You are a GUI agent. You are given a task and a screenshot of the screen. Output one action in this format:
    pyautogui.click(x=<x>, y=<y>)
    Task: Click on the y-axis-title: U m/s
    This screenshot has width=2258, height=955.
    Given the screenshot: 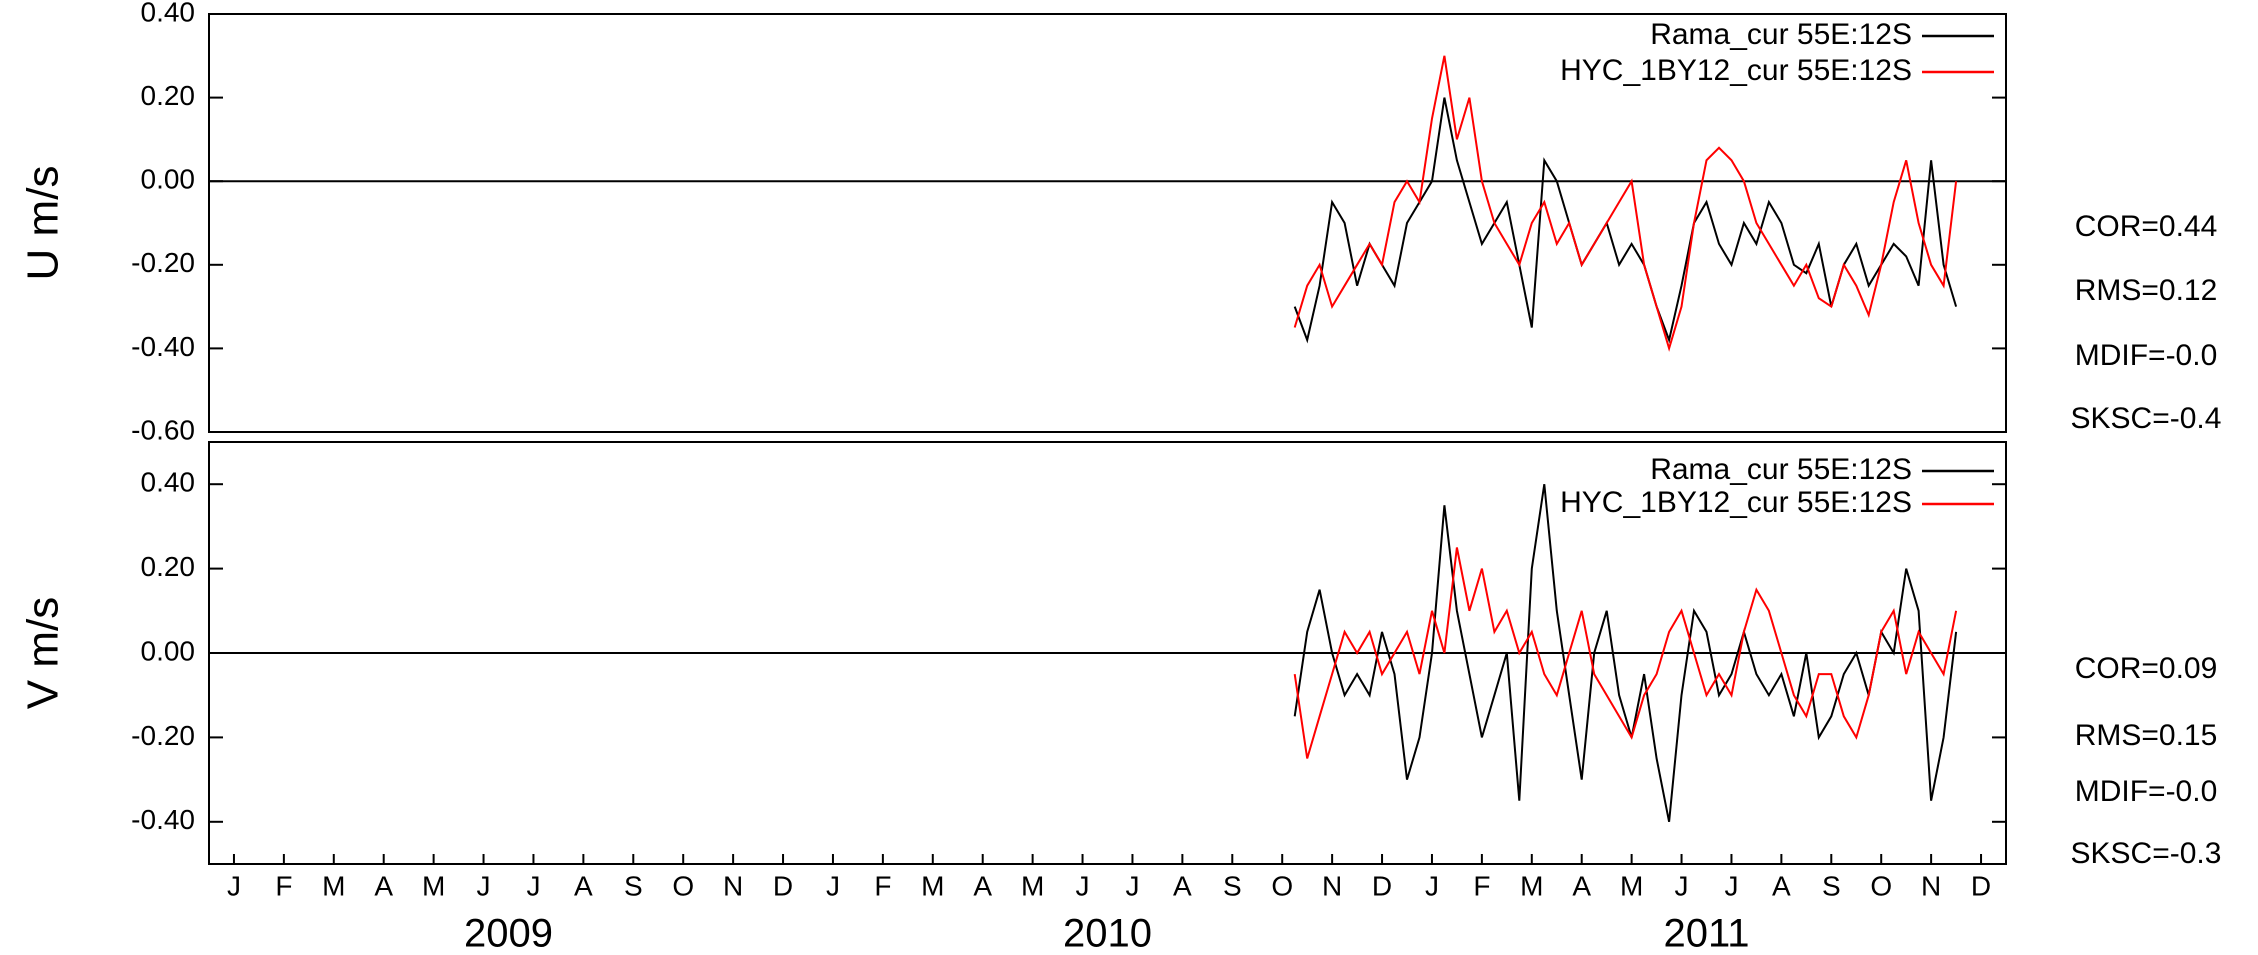 What is the action you would take?
    pyautogui.click(x=43, y=223)
    